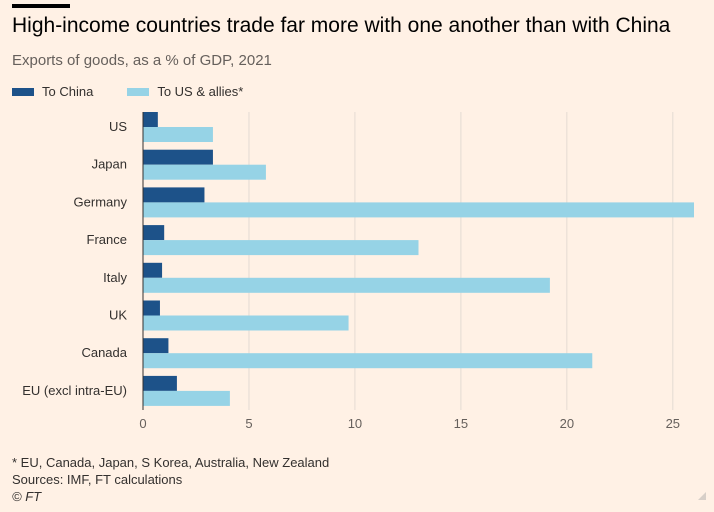 The height and width of the screenshot is (512, 714). Describe the element at coordinates (461, 423) in the screenshot. I see `x-tick-label: 15` at that location.